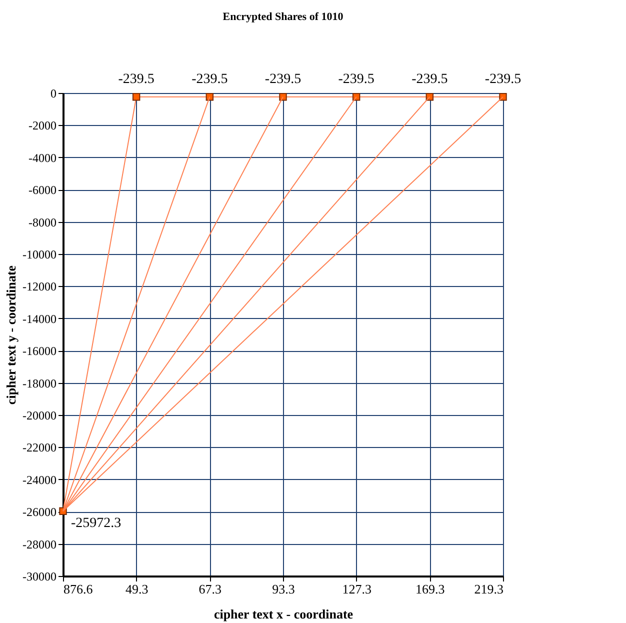 Image resolution: width=626 pixels, height=623 pixels. What do you see at coordinates (39, 447) in the screenshot?
I see `y-tick-label: -22000` at bounding box center [39, 447].